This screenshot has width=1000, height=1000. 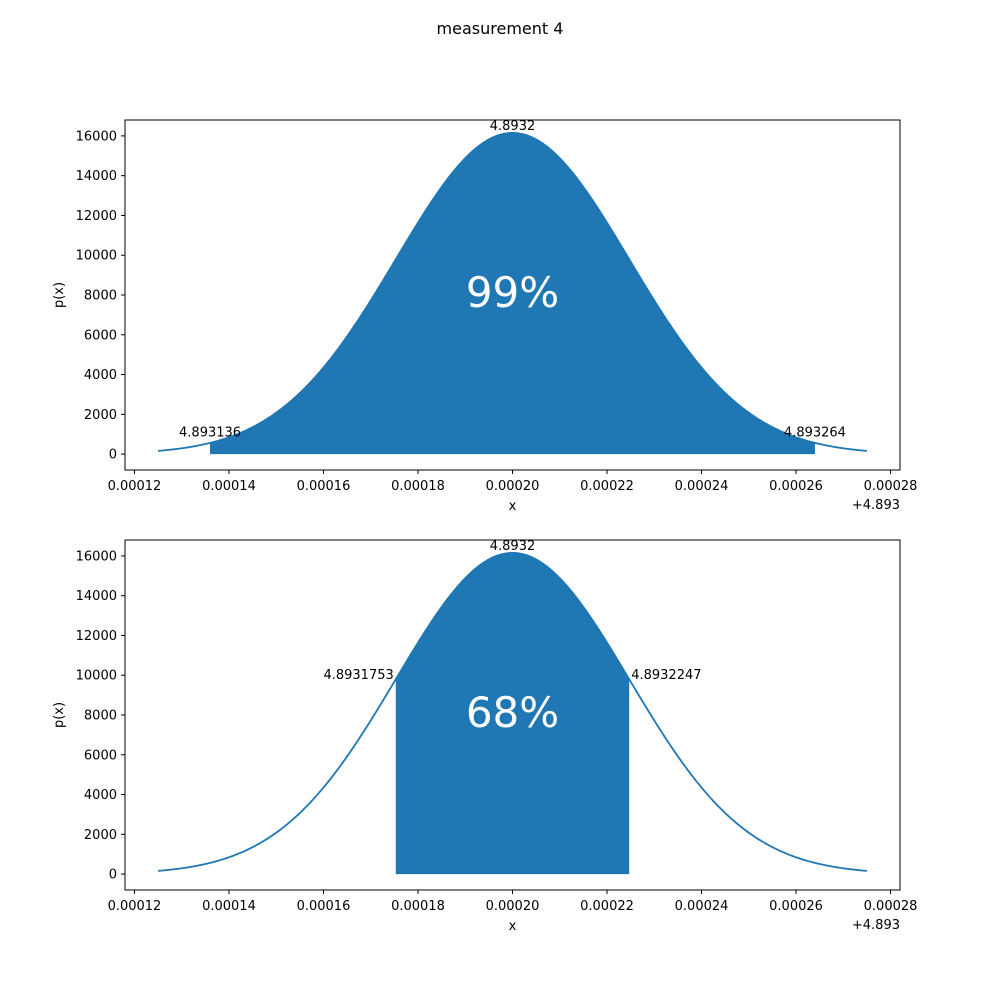 What do you see at coordinates (210, 432) in the screenshot?
I see `annotation: 4.893136` at bounding box center [210, 432].